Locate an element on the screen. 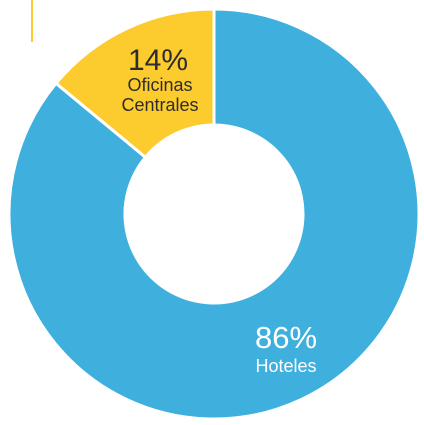 This screenshot has height=425, width=424. accent-bar is located at coordinates (32, 21).